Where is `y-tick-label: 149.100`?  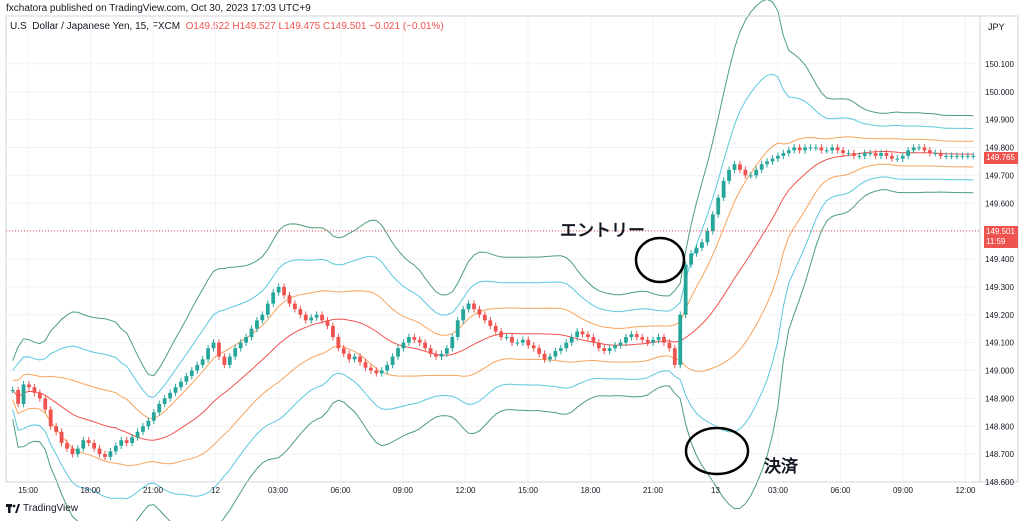 y-tick-label: 149.100 is located at coordinates (999, 343).